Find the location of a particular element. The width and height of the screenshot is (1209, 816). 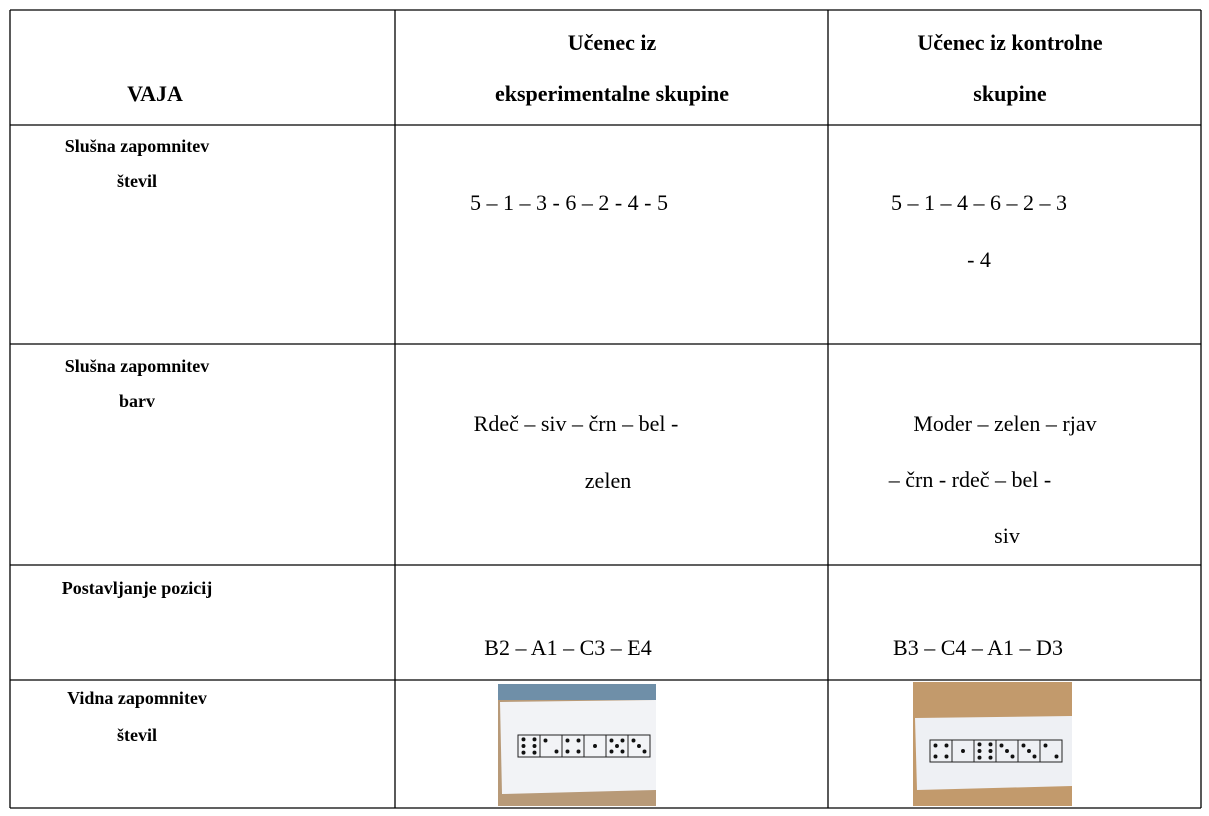

cell-text: B2 – A1 – C3 – E4 is located at coordinates (567, 647).